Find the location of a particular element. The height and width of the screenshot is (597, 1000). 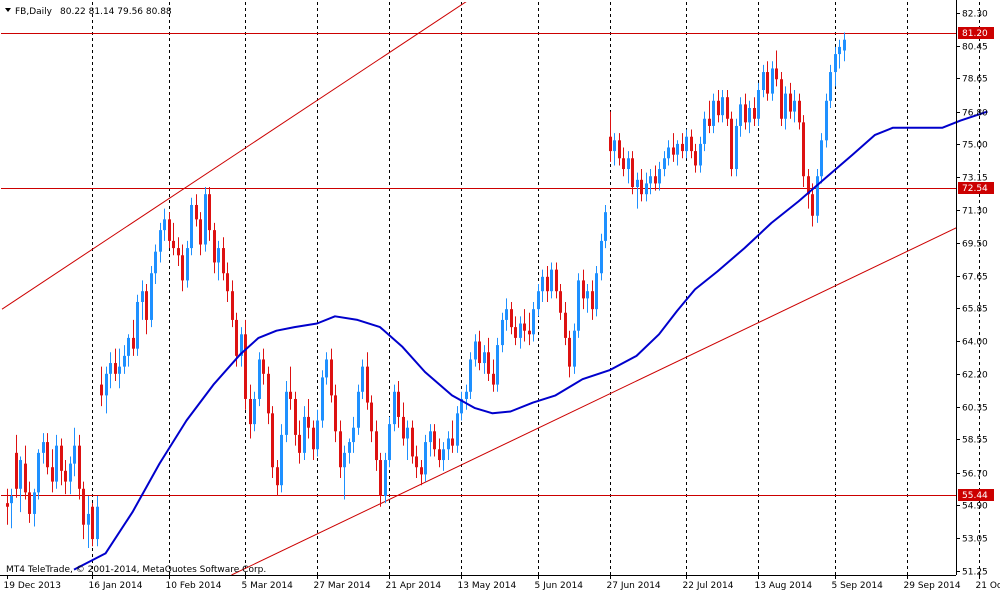

y-tick-label: 82.30 is located at coordinates (975, 15).